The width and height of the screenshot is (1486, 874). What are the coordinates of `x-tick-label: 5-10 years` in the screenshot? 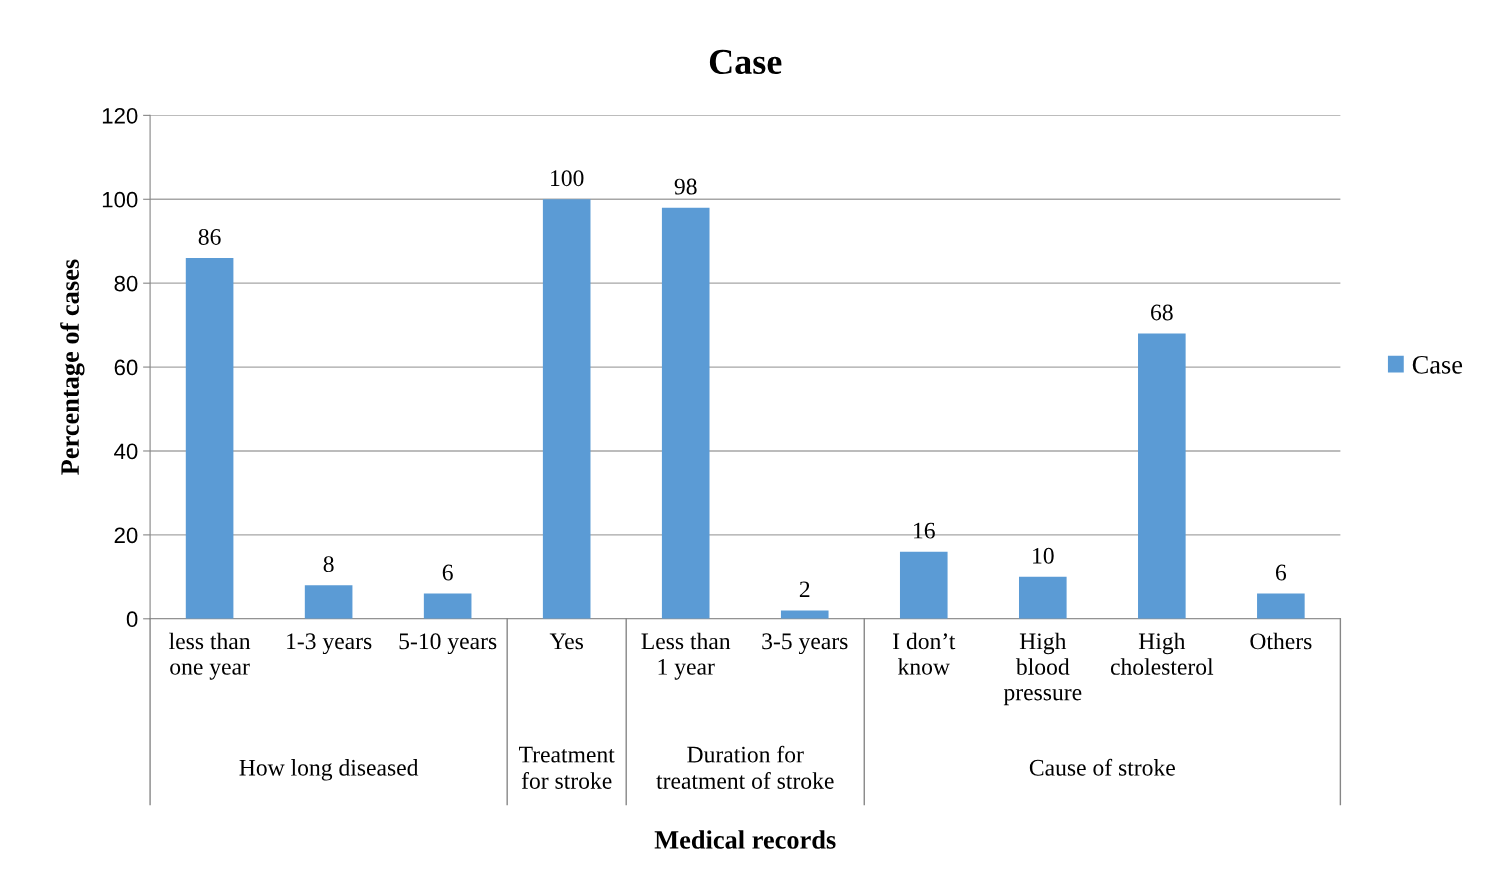 It's located at (448, 644).